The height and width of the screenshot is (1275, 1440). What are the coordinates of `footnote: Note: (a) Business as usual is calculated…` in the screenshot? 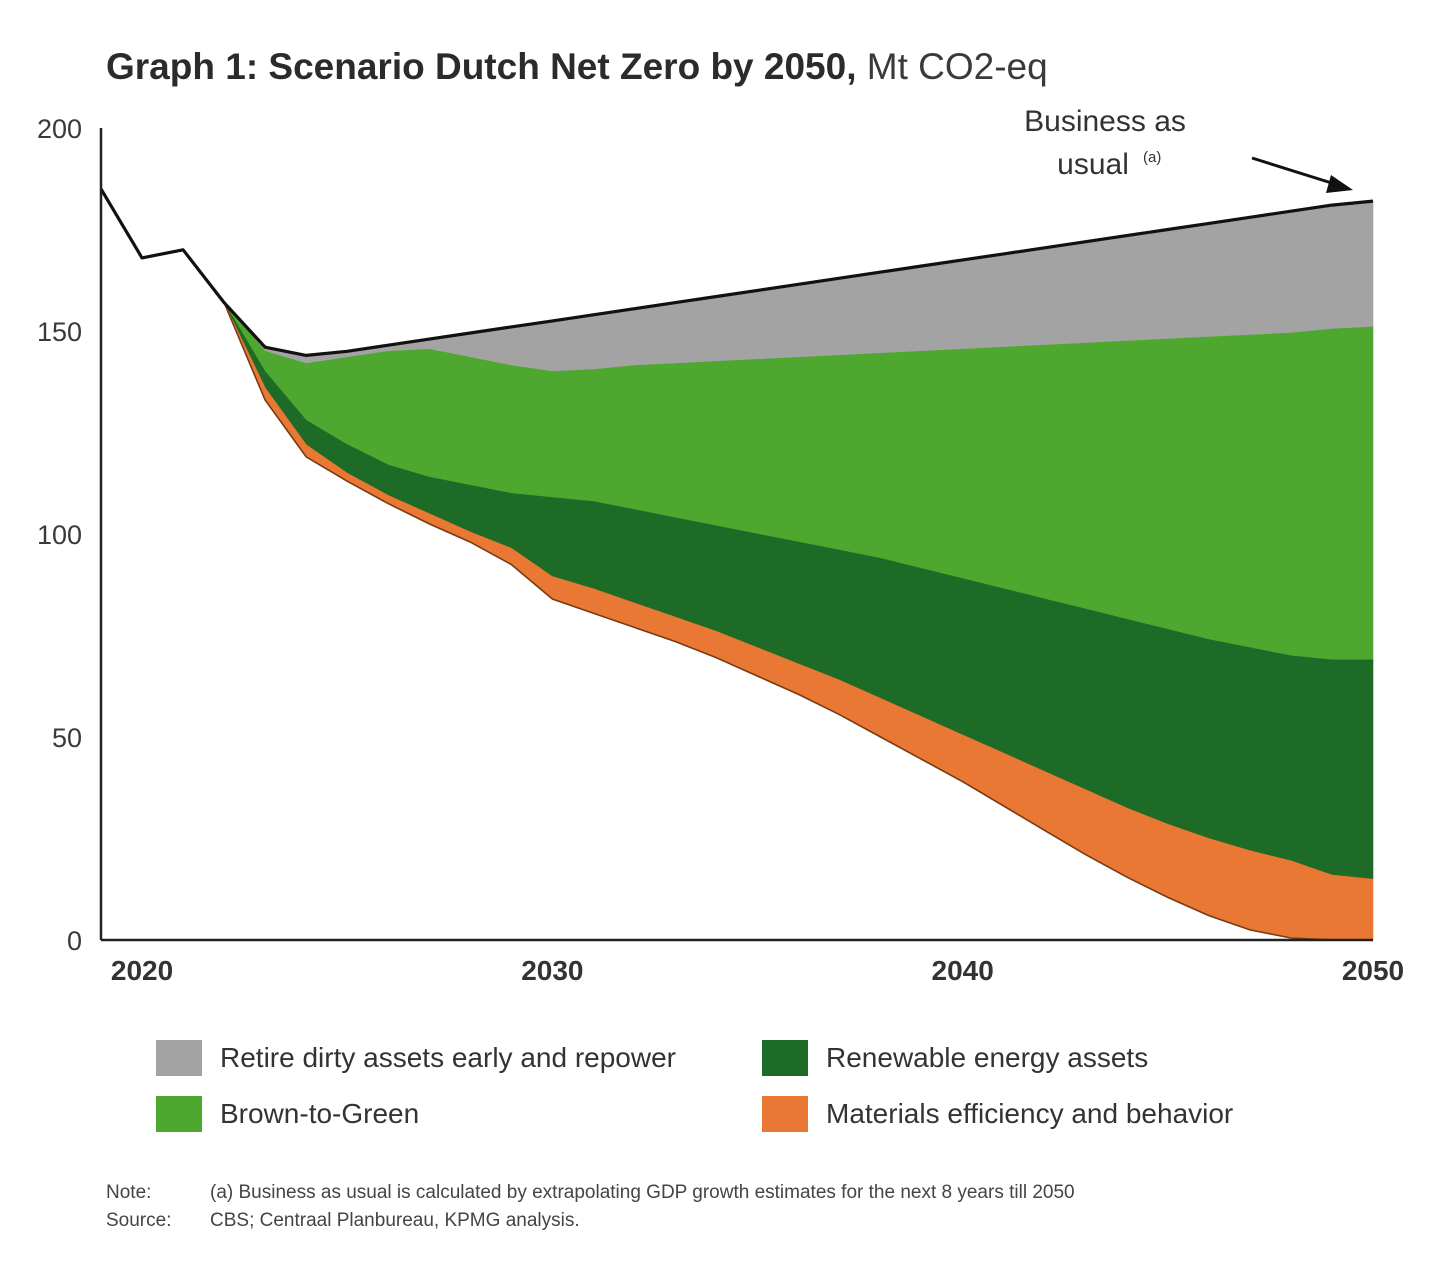 It's located at (590, 1193).